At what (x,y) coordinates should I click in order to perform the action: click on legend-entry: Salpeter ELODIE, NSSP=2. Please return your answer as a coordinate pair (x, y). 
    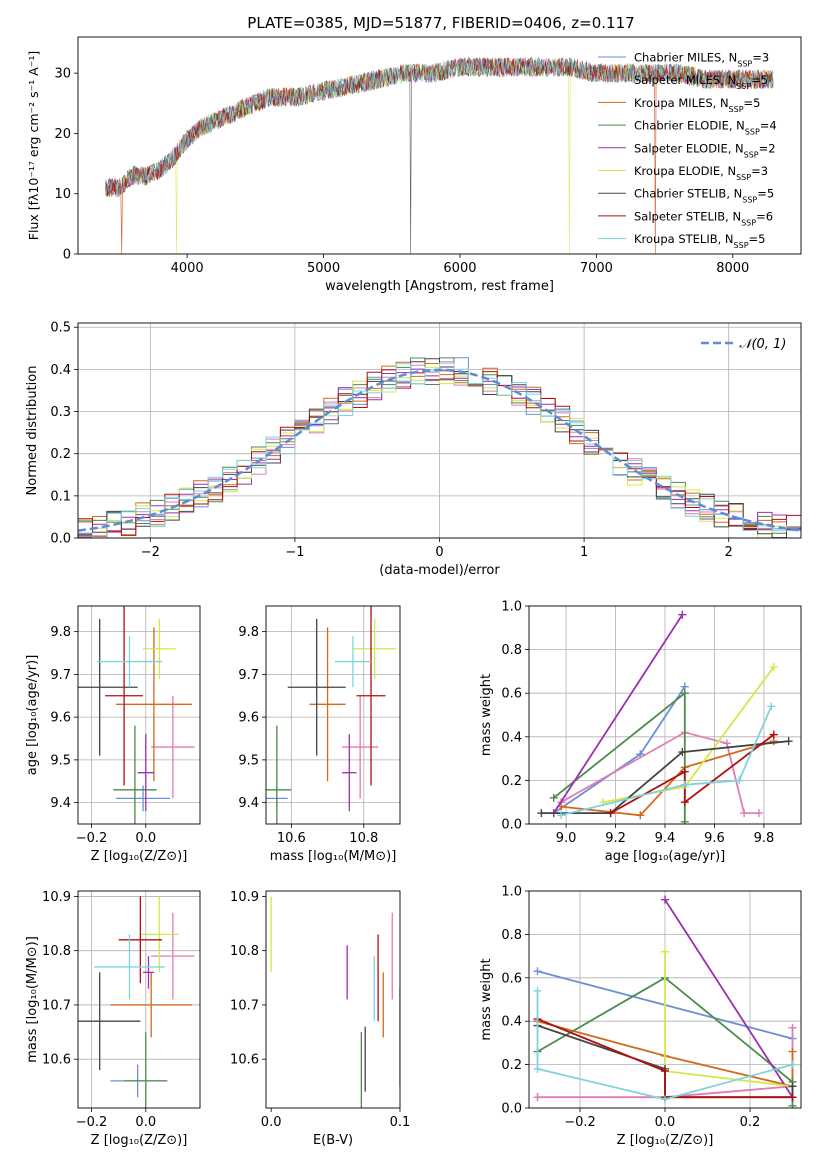
    Looking at the image, I should click on (705, 150).